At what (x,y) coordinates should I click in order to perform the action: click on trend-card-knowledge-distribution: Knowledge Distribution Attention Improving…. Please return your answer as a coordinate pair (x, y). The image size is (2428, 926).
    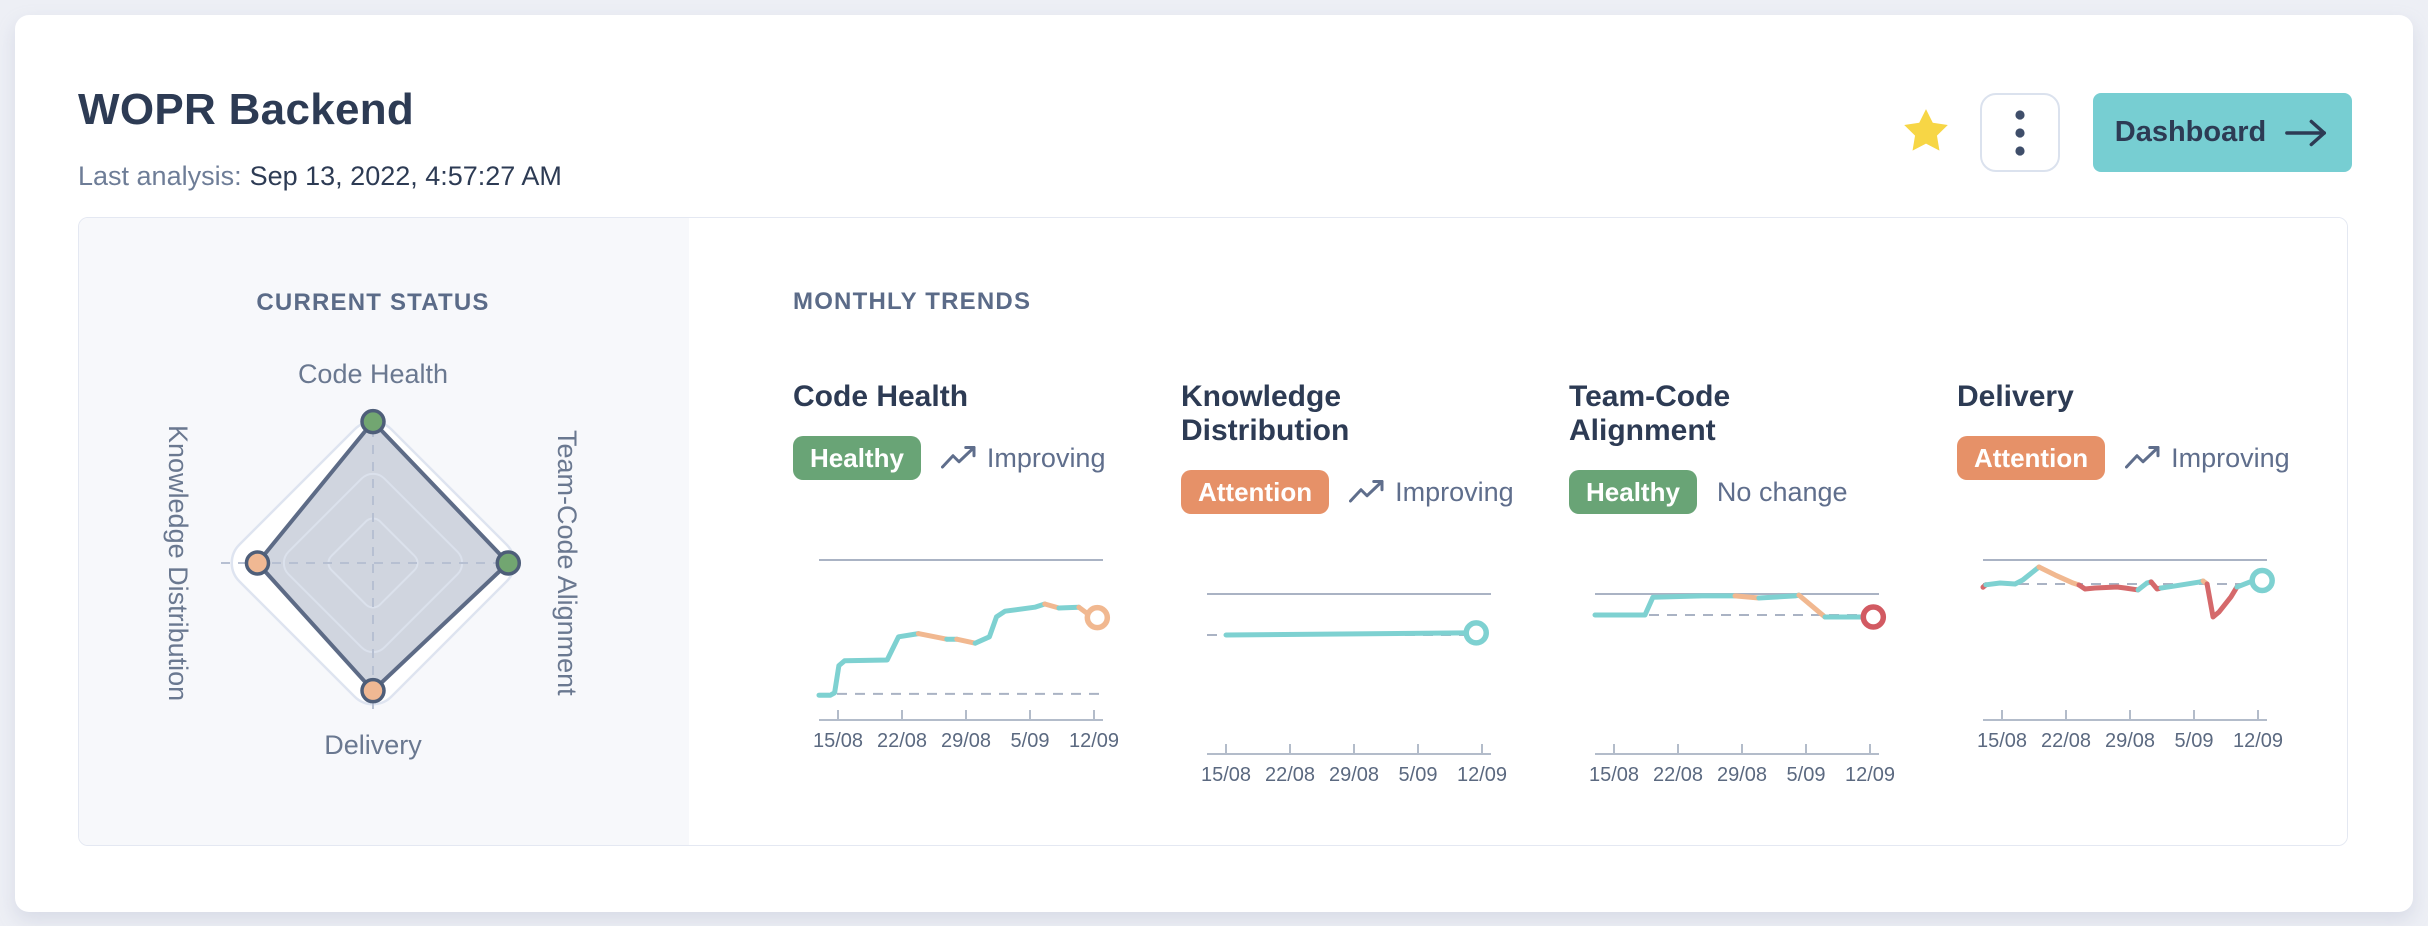
    Looking at the image, I should click on (1347, 584).